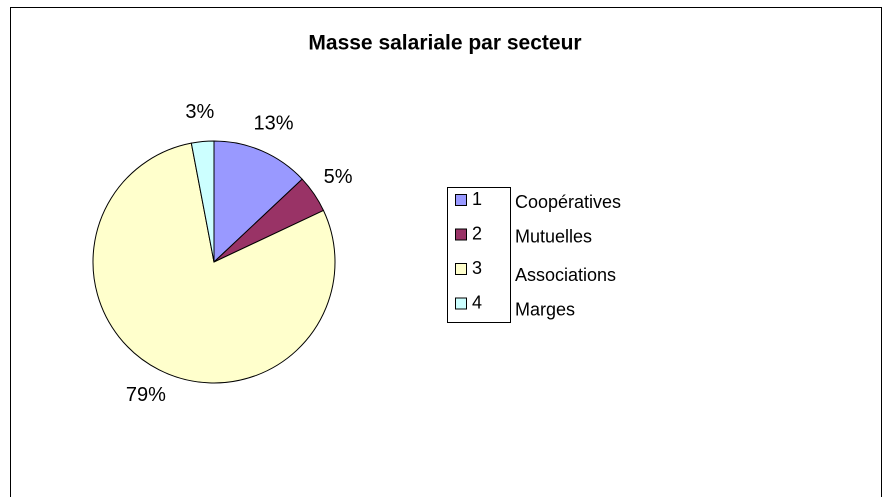 The height and width of the screenshot is (497, 890). Describe the element at coordinates (338, 177) in the screenshot. I see `data-label: 5%` at that location.